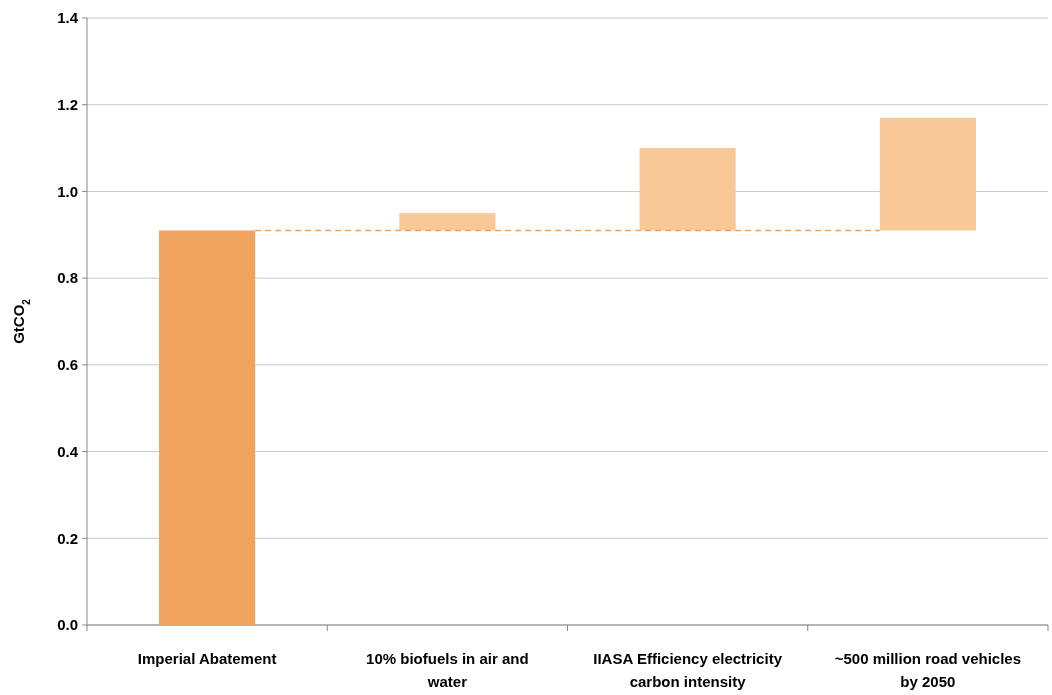  What do you see at coordinates (67, 625) in the screenshot?
I see `y-tick-label: 0.0` at bounding box center [67, 625].